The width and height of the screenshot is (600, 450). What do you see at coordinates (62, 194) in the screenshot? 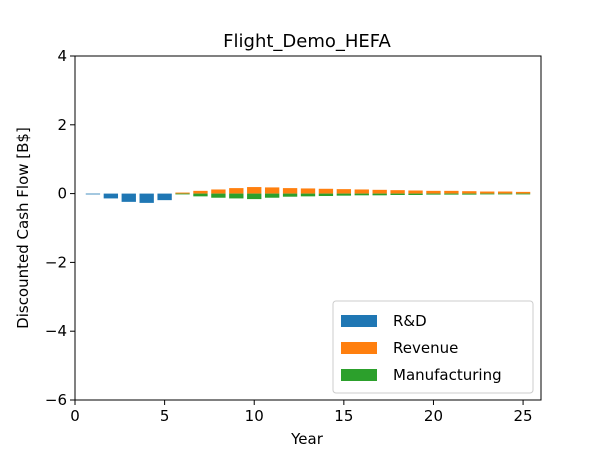
I see `y-tick-label: 0` at bounding box center [62, 194].